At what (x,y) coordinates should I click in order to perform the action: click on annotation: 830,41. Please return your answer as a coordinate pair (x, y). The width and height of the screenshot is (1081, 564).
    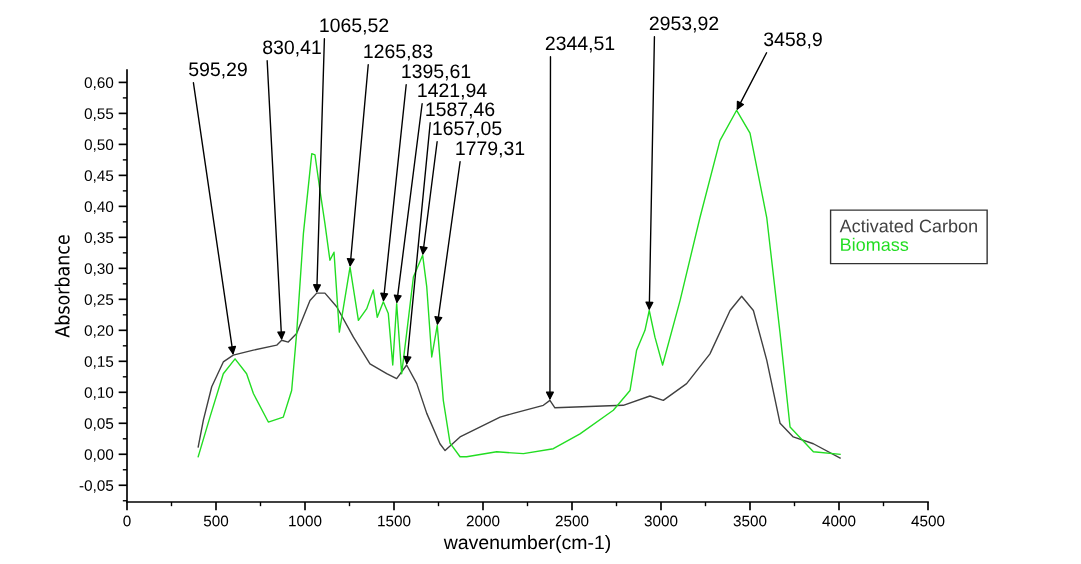
    Looking at the image, I should click on (292, 48).